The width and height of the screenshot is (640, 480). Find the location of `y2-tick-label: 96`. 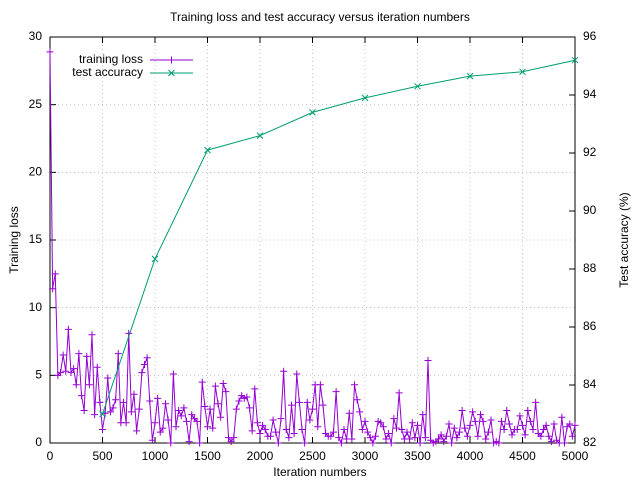

y2-tick-label: 96 is located at coordinates (590, 36).